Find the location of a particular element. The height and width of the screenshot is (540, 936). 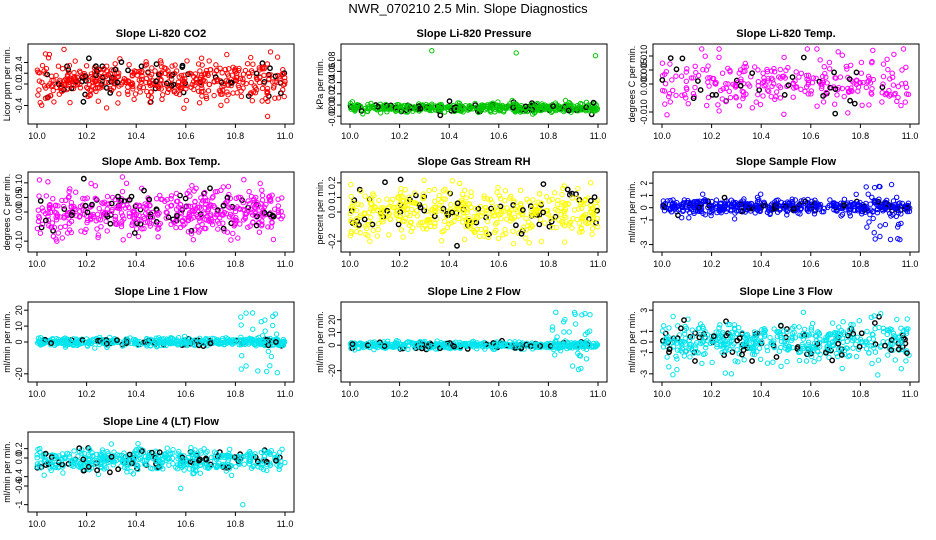

y-tick-label: 0.2 is located at coordinates (19, 448).